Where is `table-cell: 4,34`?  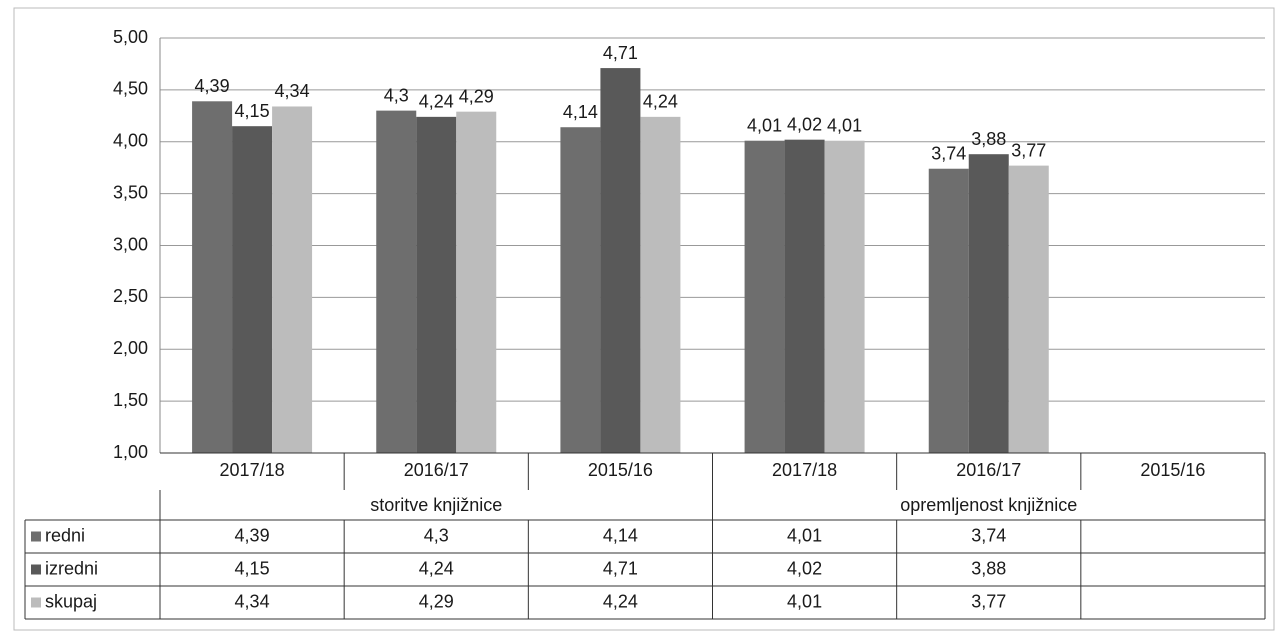
table-cell: 4,34 is located at coordinates (252, 601).